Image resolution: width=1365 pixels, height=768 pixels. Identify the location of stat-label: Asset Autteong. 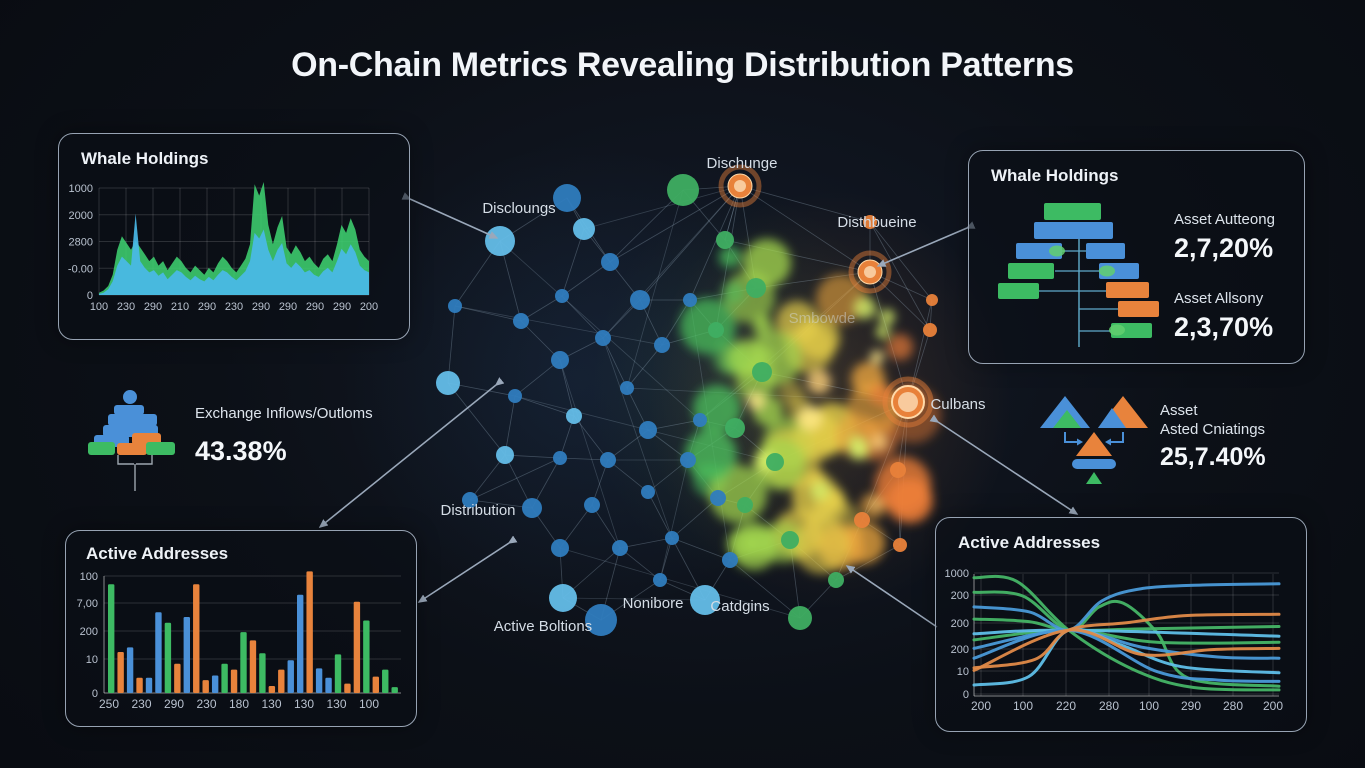
(1224, 219).